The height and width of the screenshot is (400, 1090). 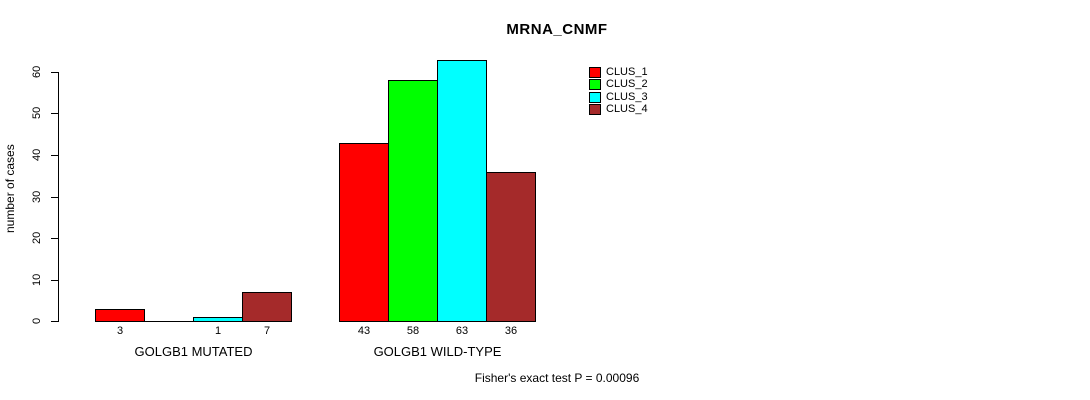 What do you see at coordinates (267, 331) in the screenshot?
I see `bar-value-label: 7` at bounding box center [267, 331].